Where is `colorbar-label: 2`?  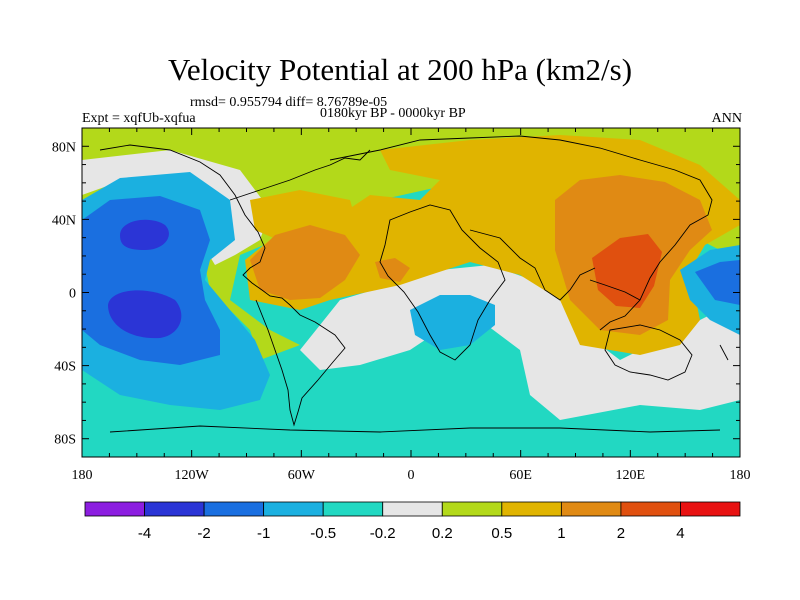 colorbar-label: 2 is located at coordinates (621, 533).